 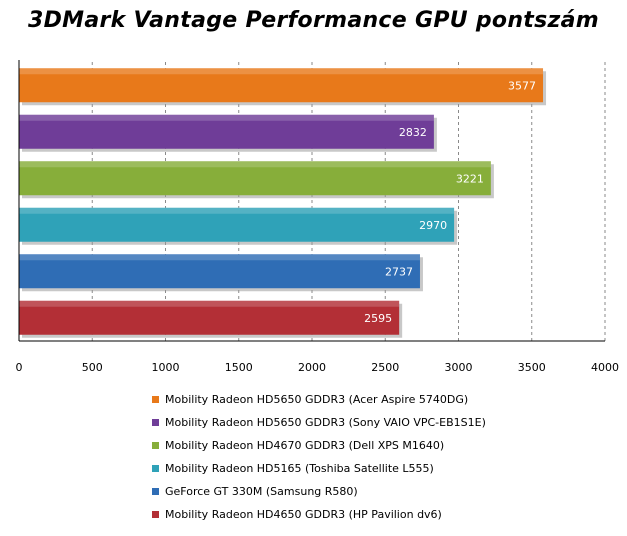 What do you see at coordinates (433, 225) in the screenshot?
I see `bar-value-label: 2970` at bounding box center [433, 225].